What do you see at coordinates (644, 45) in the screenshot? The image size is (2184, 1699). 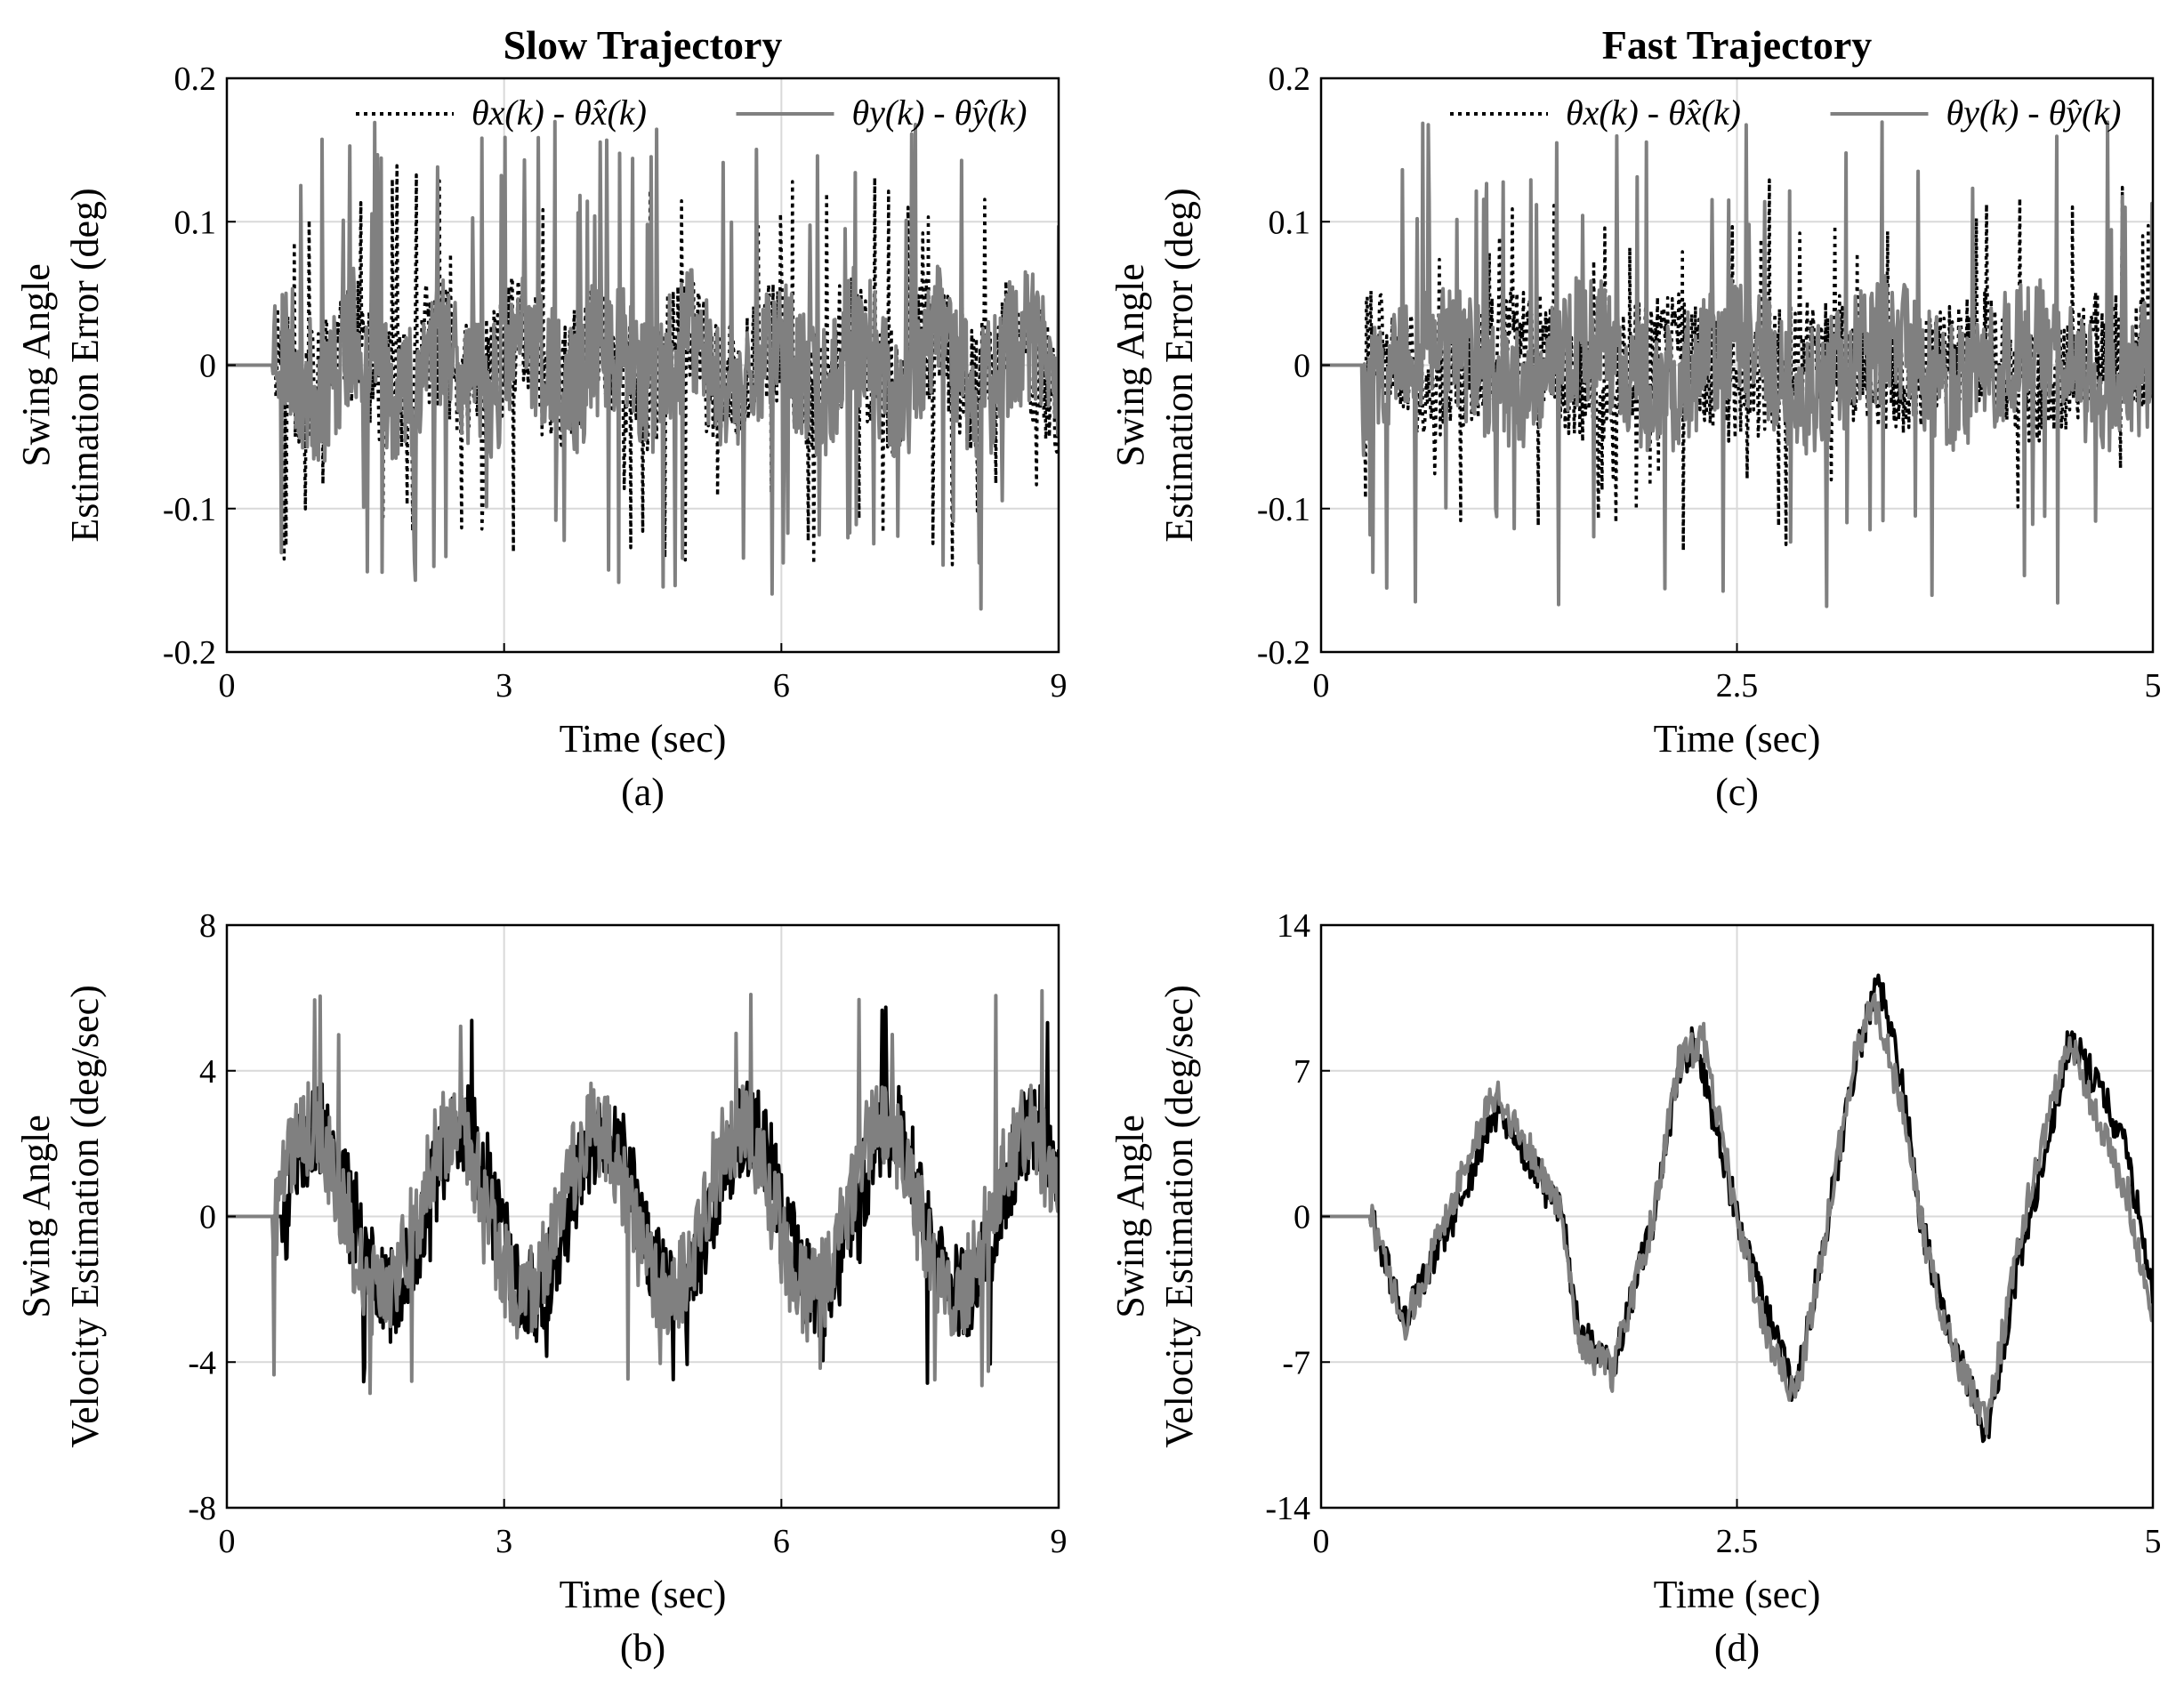 I see `chart-title: Slow Trajectory` at bounding box center [644, 45].